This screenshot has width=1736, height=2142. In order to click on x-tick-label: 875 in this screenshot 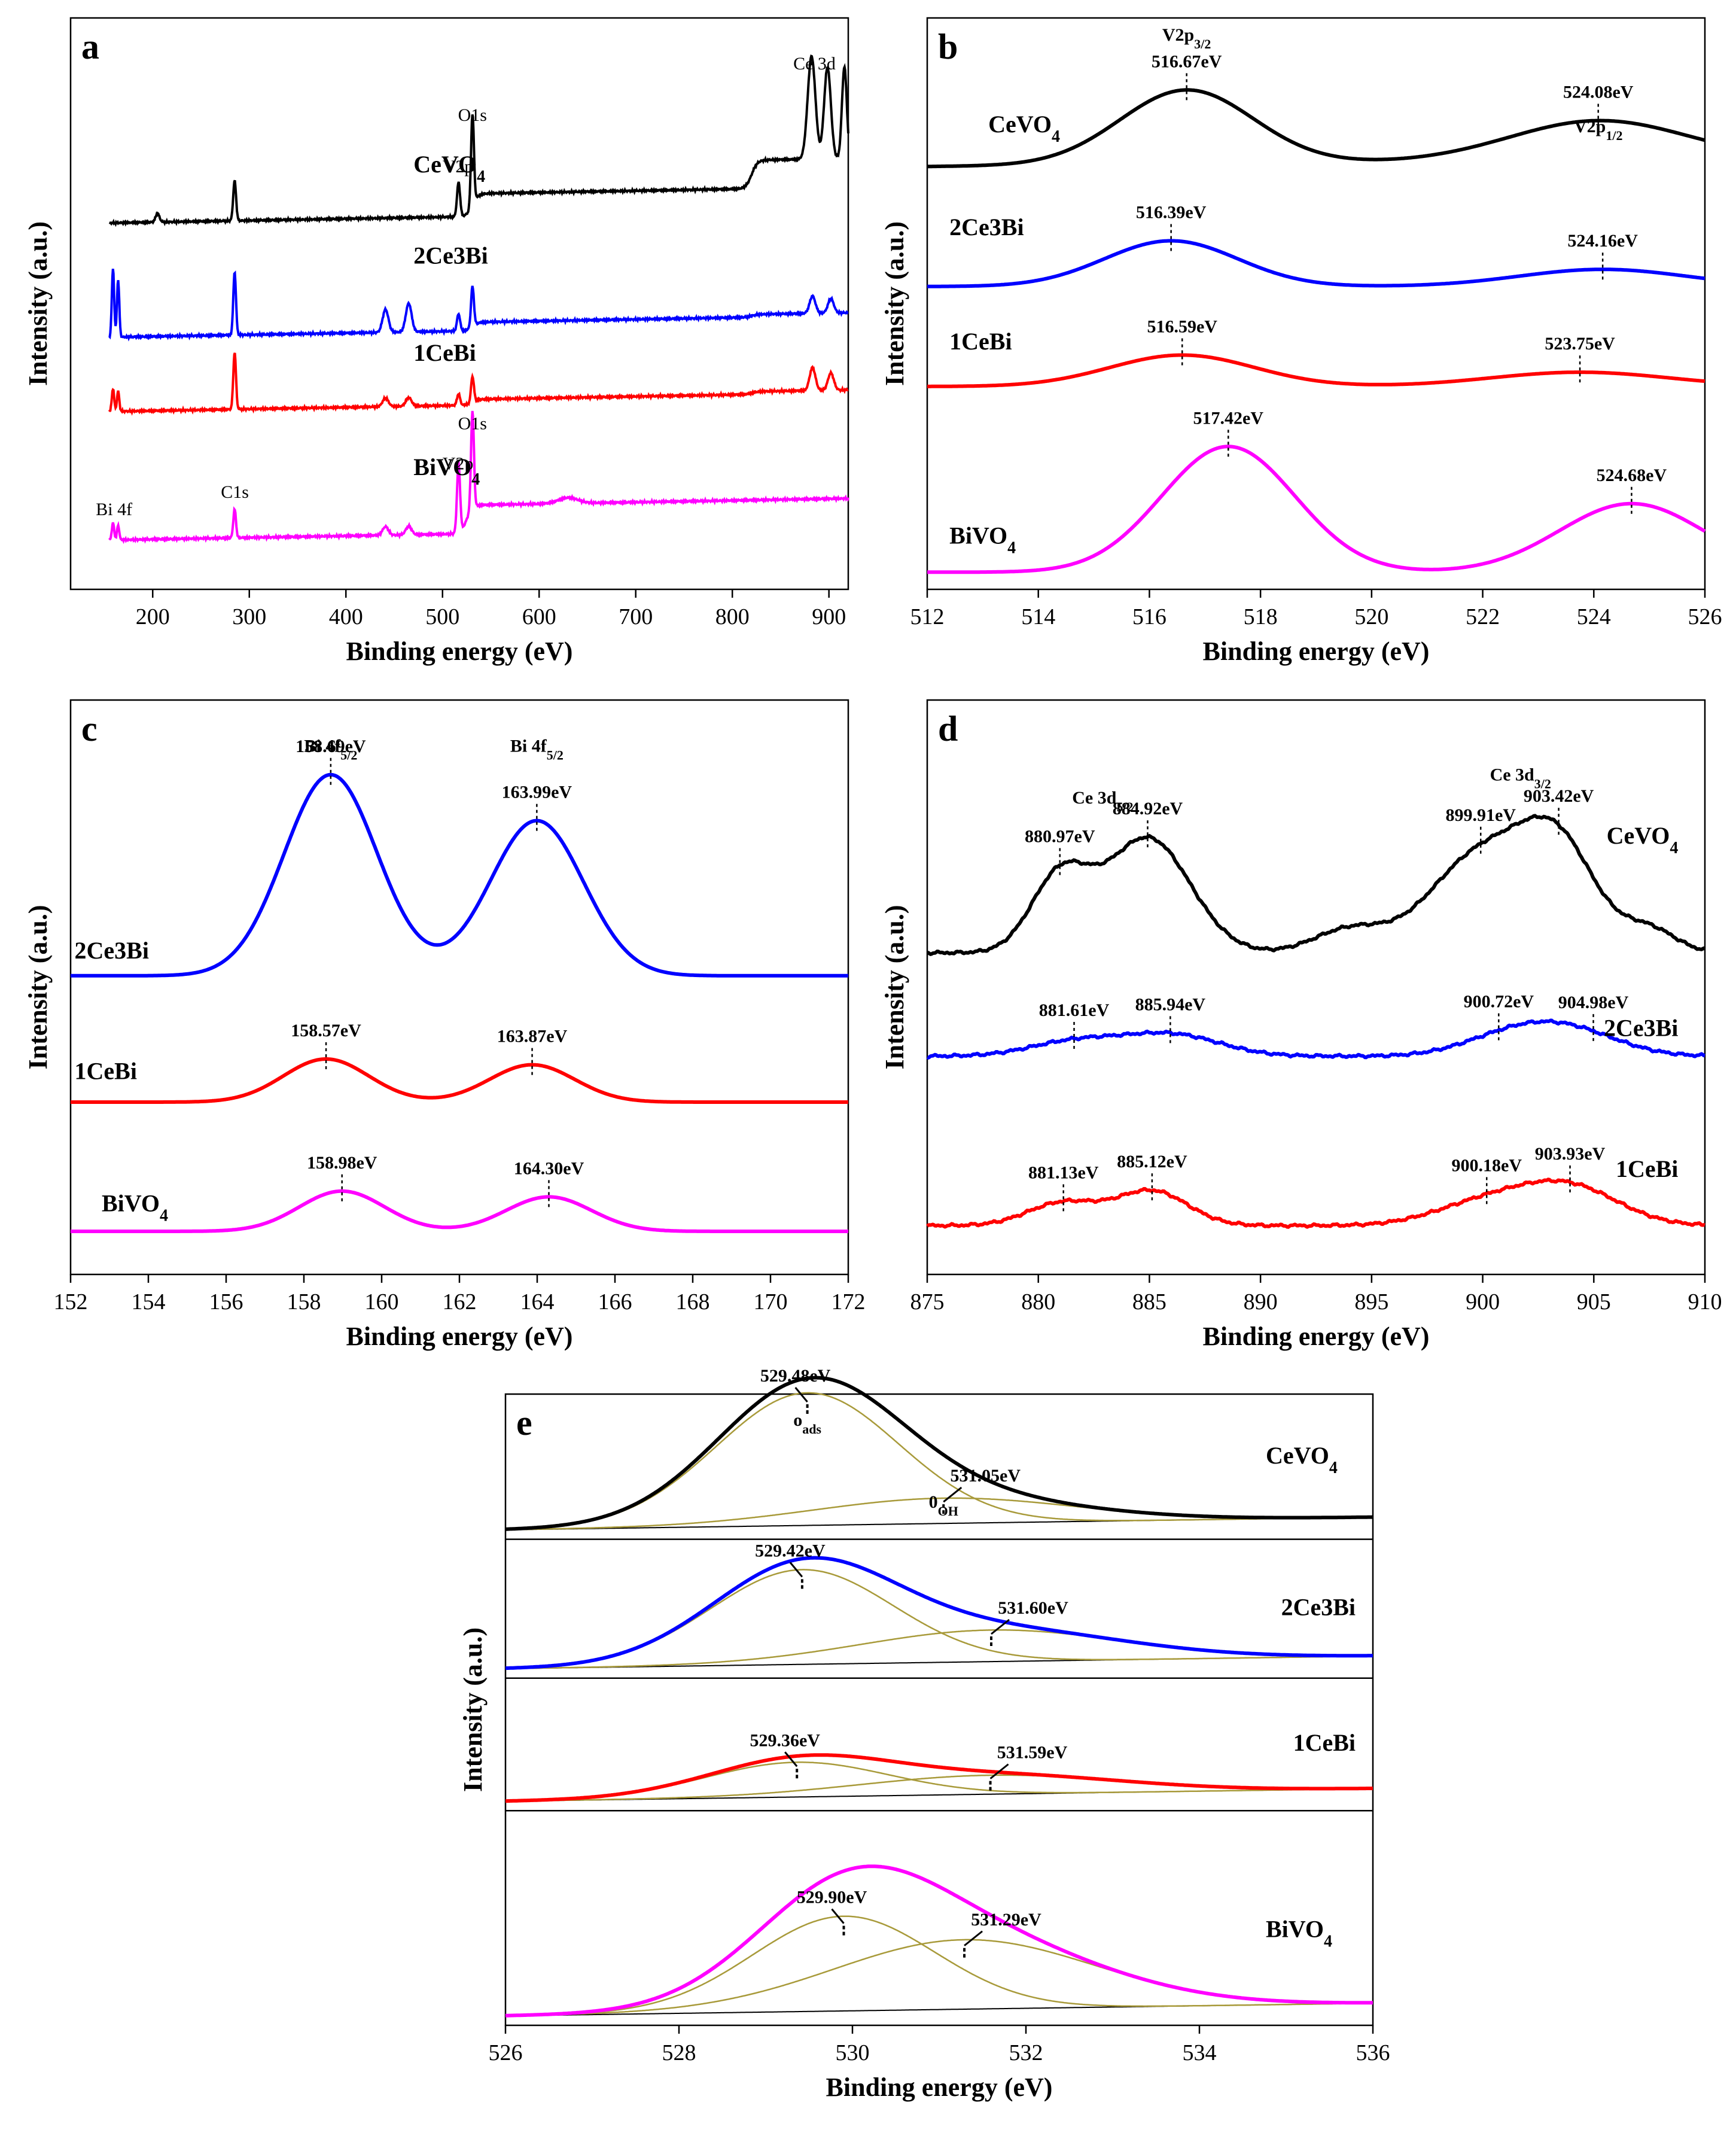, I will do `click(927, 1302)`.